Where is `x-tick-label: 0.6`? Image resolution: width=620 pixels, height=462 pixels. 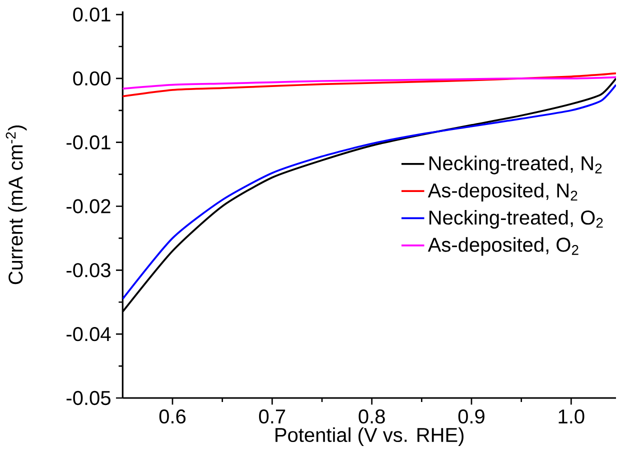
x-tick-label: 0.6 is located at coordinates (172, 416).